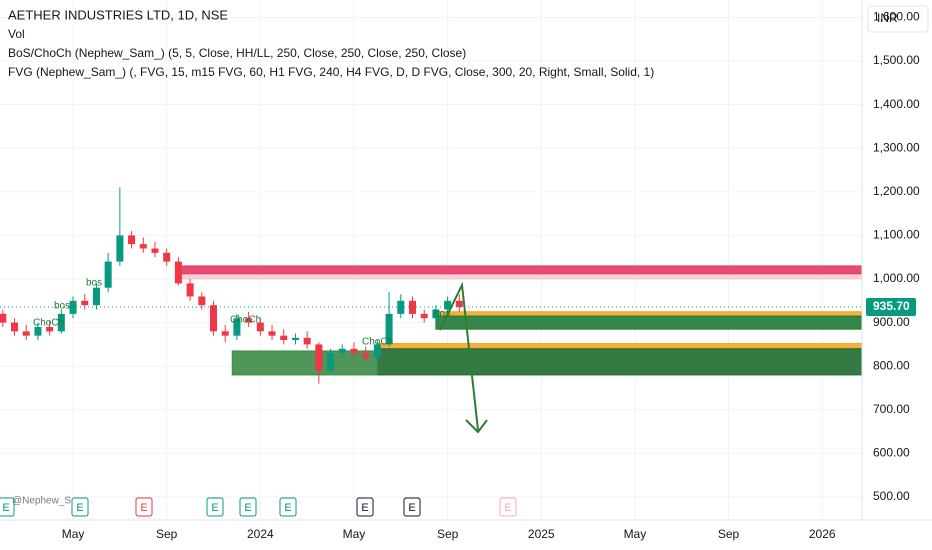 Image resolution: width=932 pixels, height=550 pixels. What do you see at coordinates (887, 18) in the screenshot?
I see `currency: INR` at bounding box center [887, 18].